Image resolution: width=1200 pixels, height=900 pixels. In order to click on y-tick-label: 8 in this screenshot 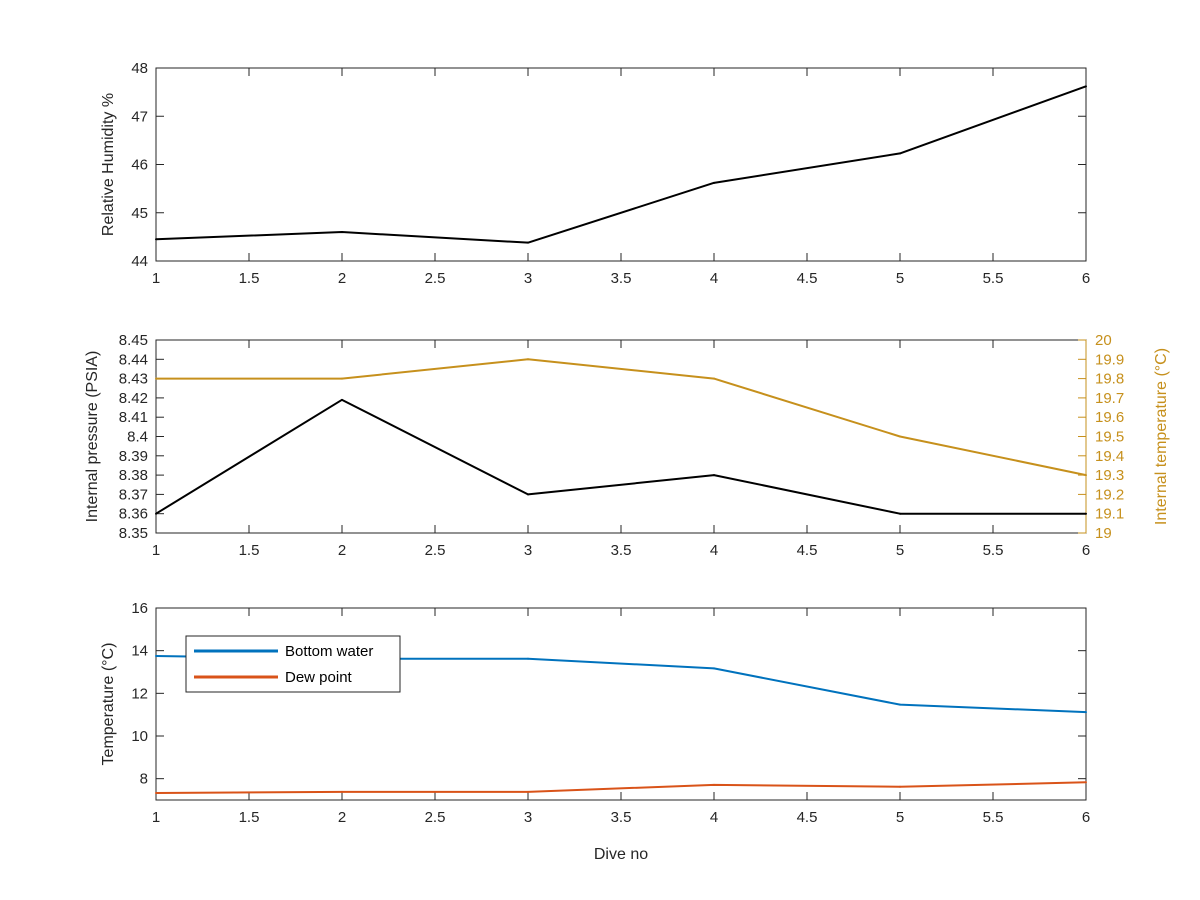, I will do `click(144, 779)`.